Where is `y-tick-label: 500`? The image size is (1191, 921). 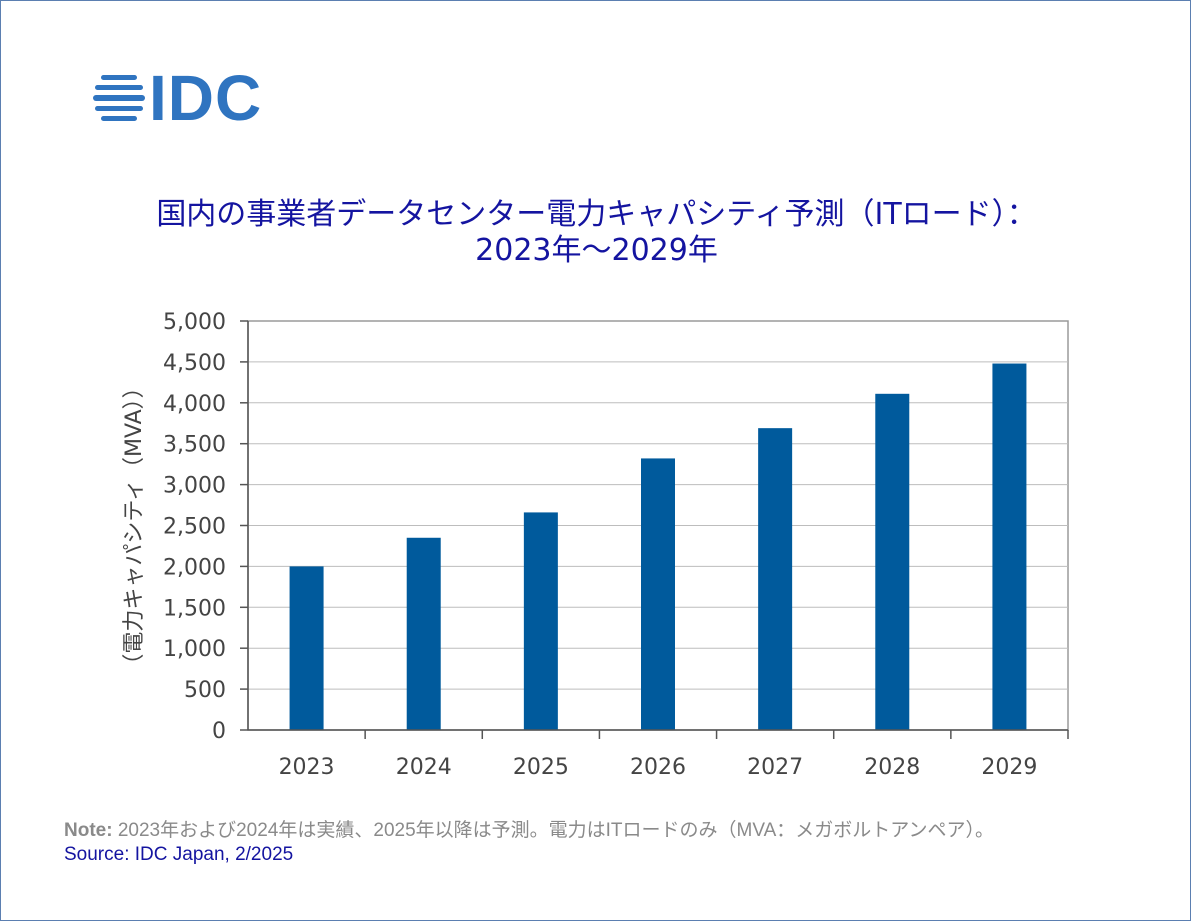 y-tick-label: 500 is located at coordinates (205, 690).